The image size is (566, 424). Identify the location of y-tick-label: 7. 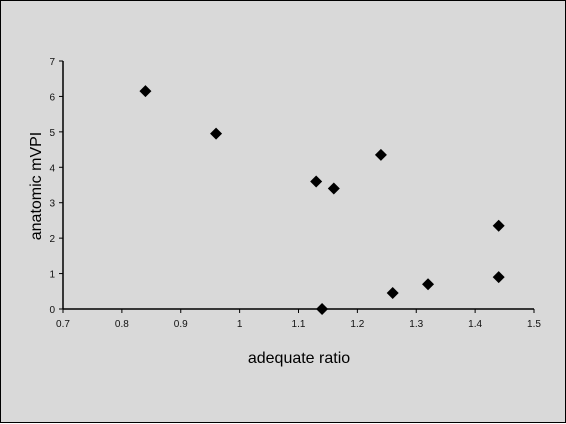
(52, 62).